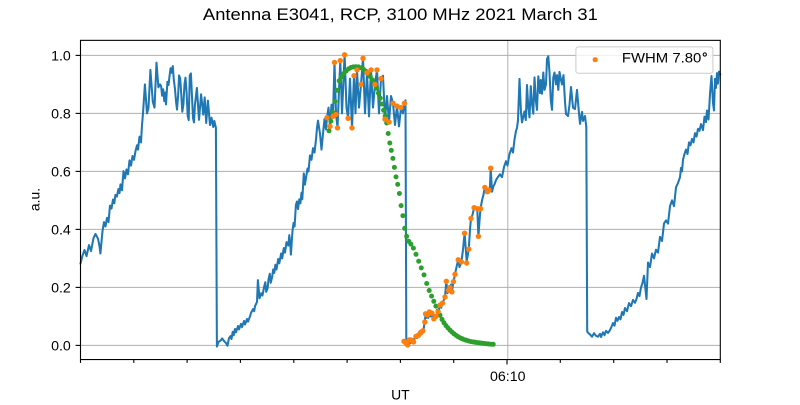  Describe the element at coordinates (508, 377) in the screenshot. I see `svg-text: 06:10` at that location.